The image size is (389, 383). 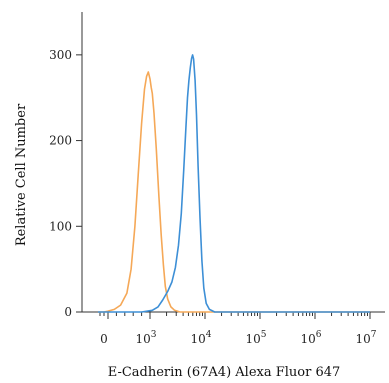 What do you see at coordinates (319, 335) in the screenshot?
I see `x-tick-exponent-4: 6` at bounding box center [319, 335].